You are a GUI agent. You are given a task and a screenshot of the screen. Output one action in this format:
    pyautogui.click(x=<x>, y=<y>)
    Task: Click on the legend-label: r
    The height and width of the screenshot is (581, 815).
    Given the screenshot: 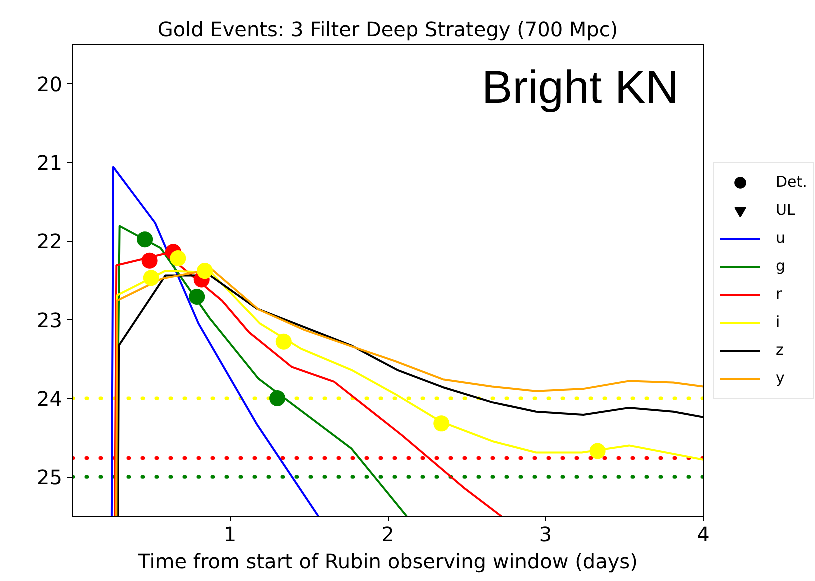 What is the action you would take?
    pyautogui.click(x=780, y=294)
    